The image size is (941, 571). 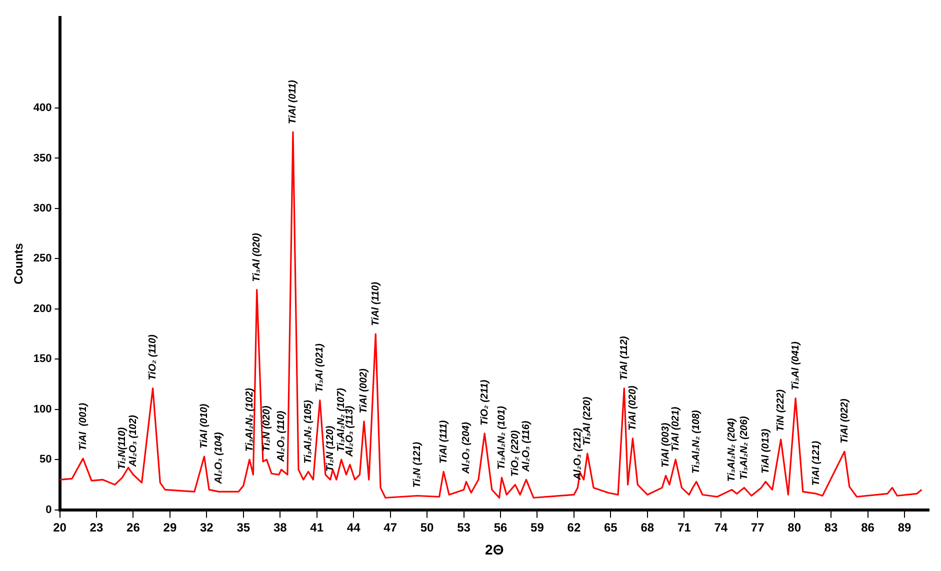 What do you see at coordinates (444, 442) in the screenshot?
I see `annotation: TiAl (111)` at bounding box center [444, 442].